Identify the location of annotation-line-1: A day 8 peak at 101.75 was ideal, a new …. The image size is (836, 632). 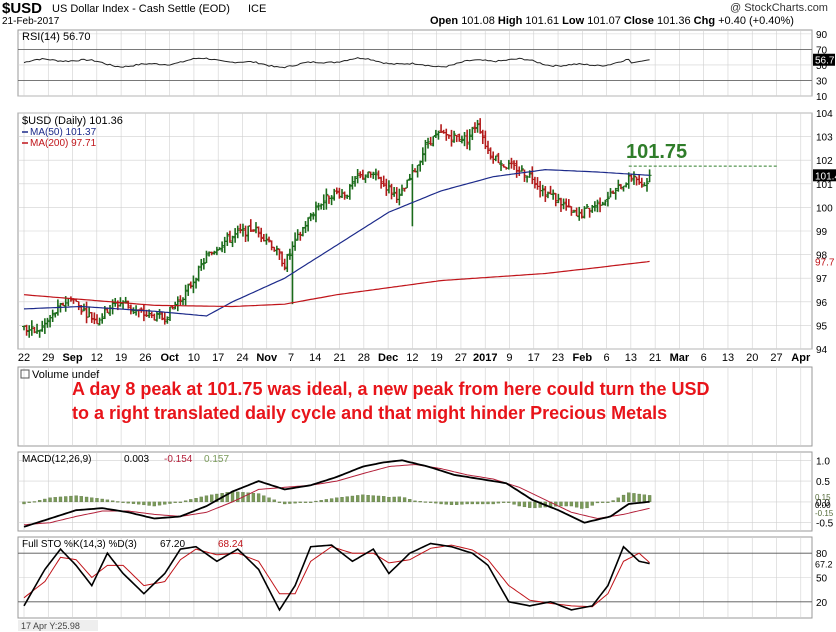
(391, 389).